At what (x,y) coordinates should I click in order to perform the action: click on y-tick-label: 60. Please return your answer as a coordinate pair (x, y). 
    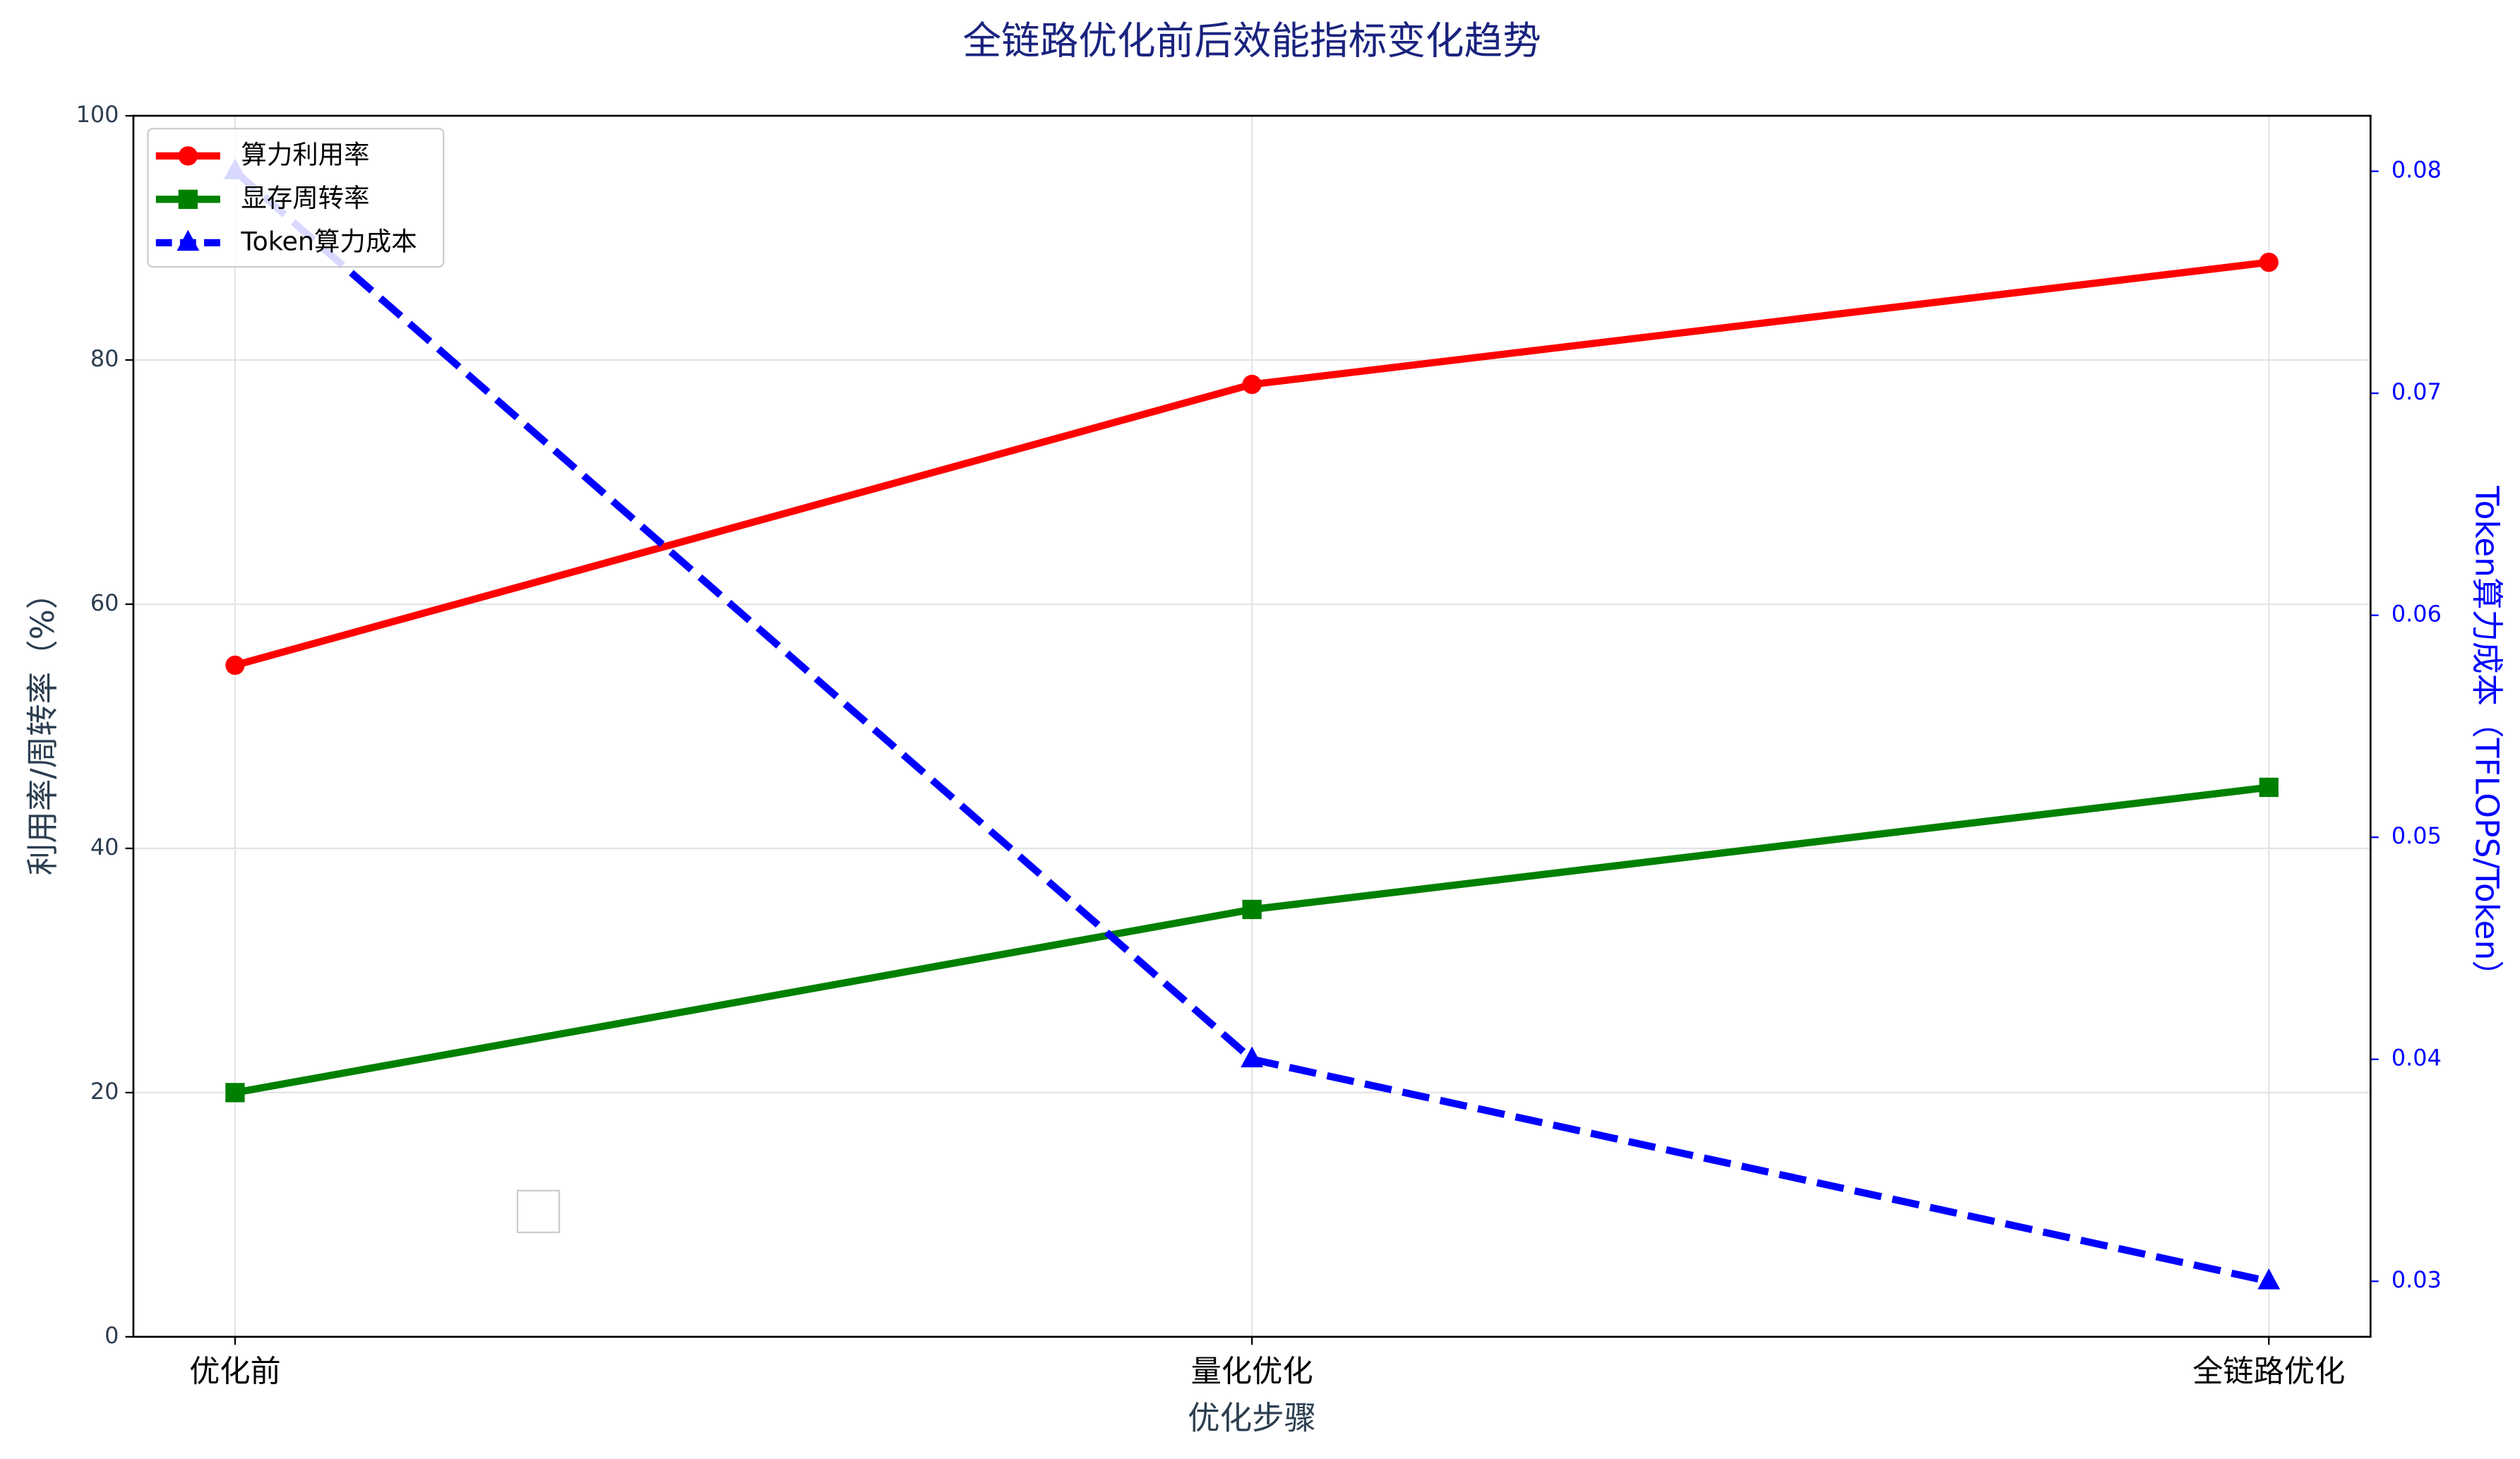
    Looking at the image, I should click on (104, 603).